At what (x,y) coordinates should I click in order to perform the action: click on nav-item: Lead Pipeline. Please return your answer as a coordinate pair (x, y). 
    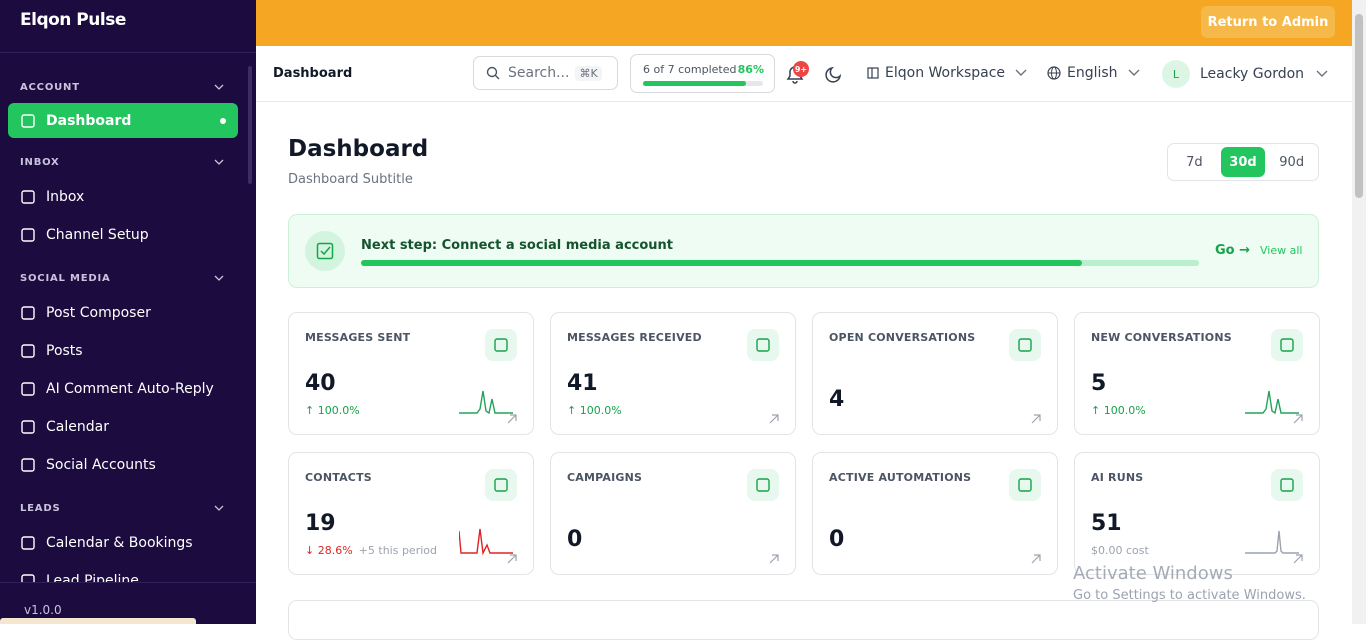
    Looking at the image, I should click on (128, 572).